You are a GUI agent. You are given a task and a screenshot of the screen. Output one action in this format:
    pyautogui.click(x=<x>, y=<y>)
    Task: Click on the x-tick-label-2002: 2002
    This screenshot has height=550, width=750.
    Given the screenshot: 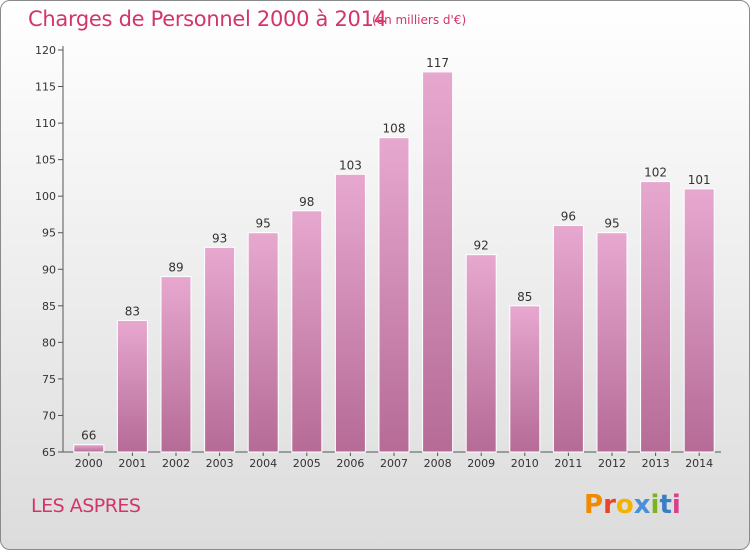 What is the action you would take?
    pyautogui.click(x=176, y=463)
    